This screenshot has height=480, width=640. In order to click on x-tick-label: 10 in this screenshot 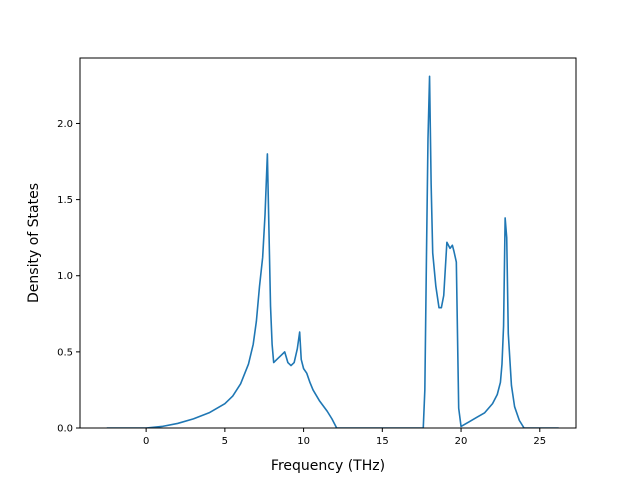, I will do `click(303, 441)`.